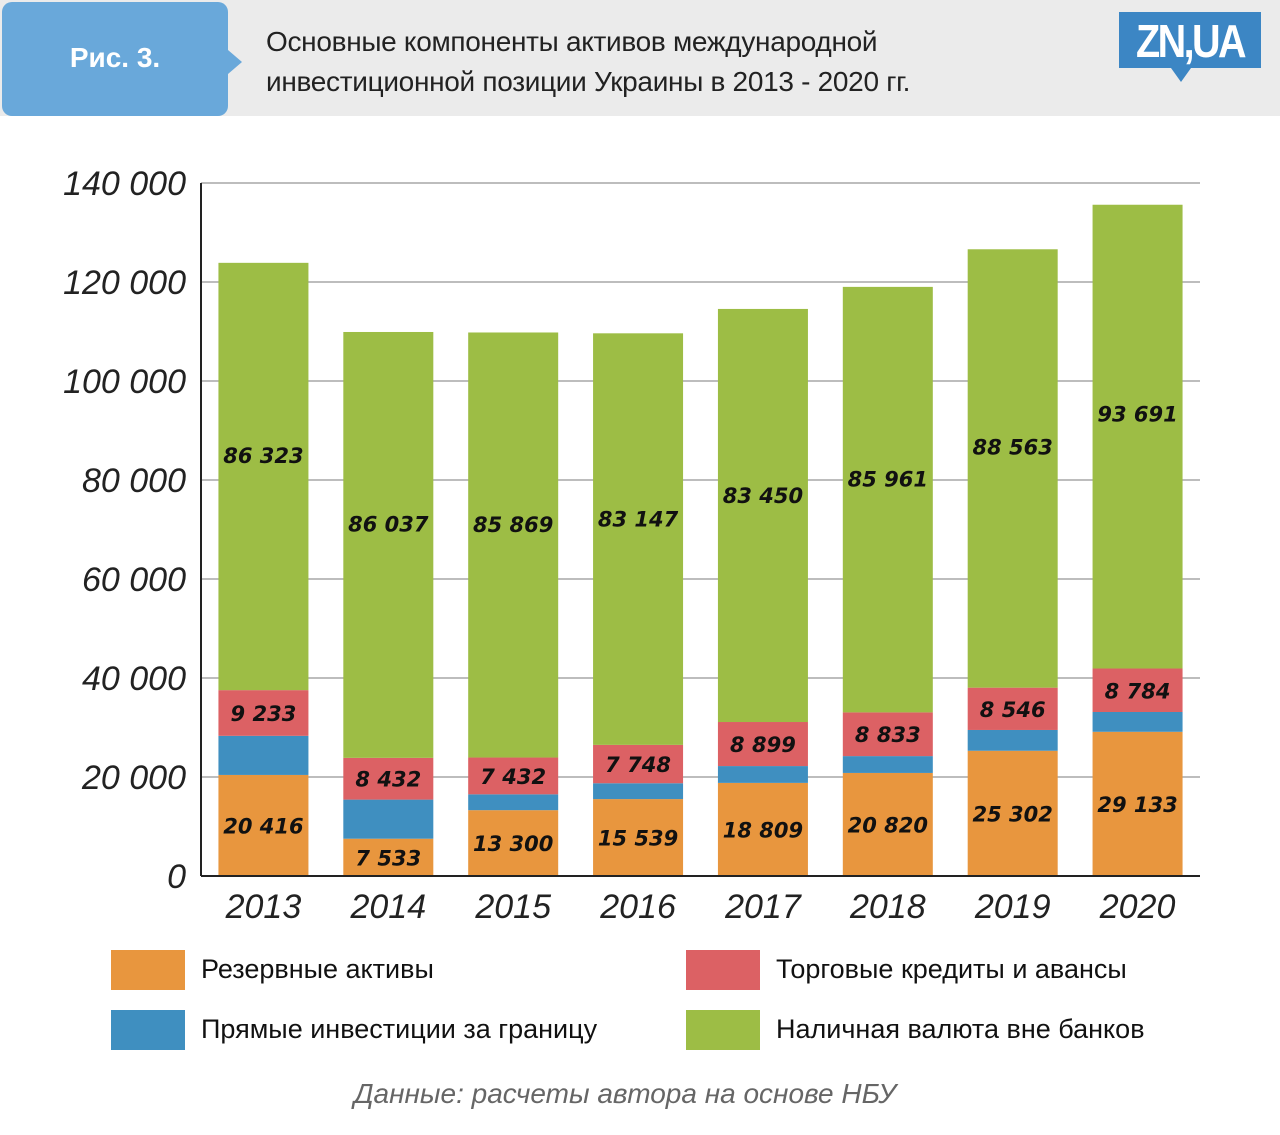 The height and width of the screenshot is (1135, 1280). Describe the element at coordinates (638, 520) in the screenshot. I see `data-label-cash-2016: 83 147` at that location.